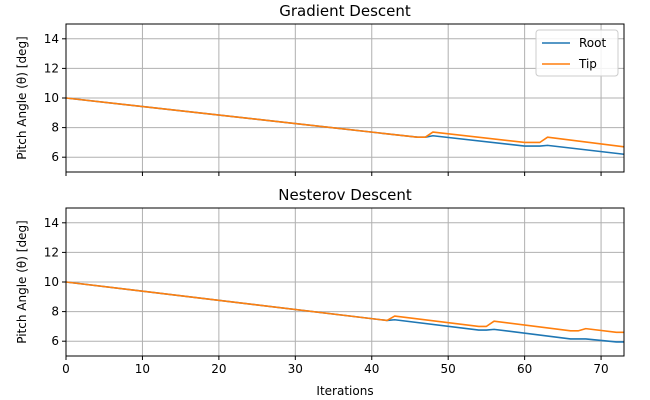 Image resolution: width=650 pixels, height=400 pixels. Describe the element at coordinates (577, 53) in the screenshot. I see `legend: Root Tip` at that location.